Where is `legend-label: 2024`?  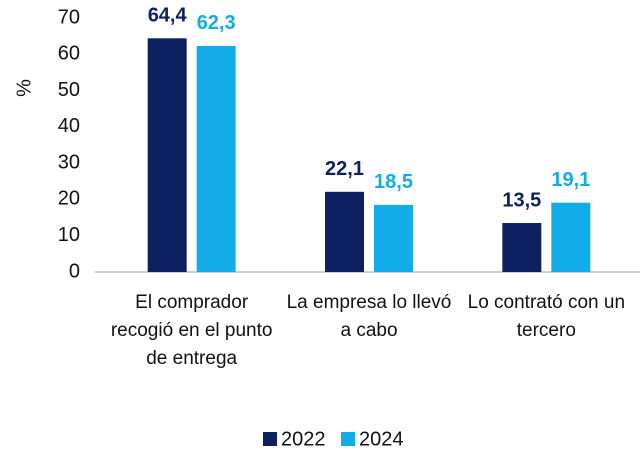 legend-label: 2024 is located at coordinates (381, 439).